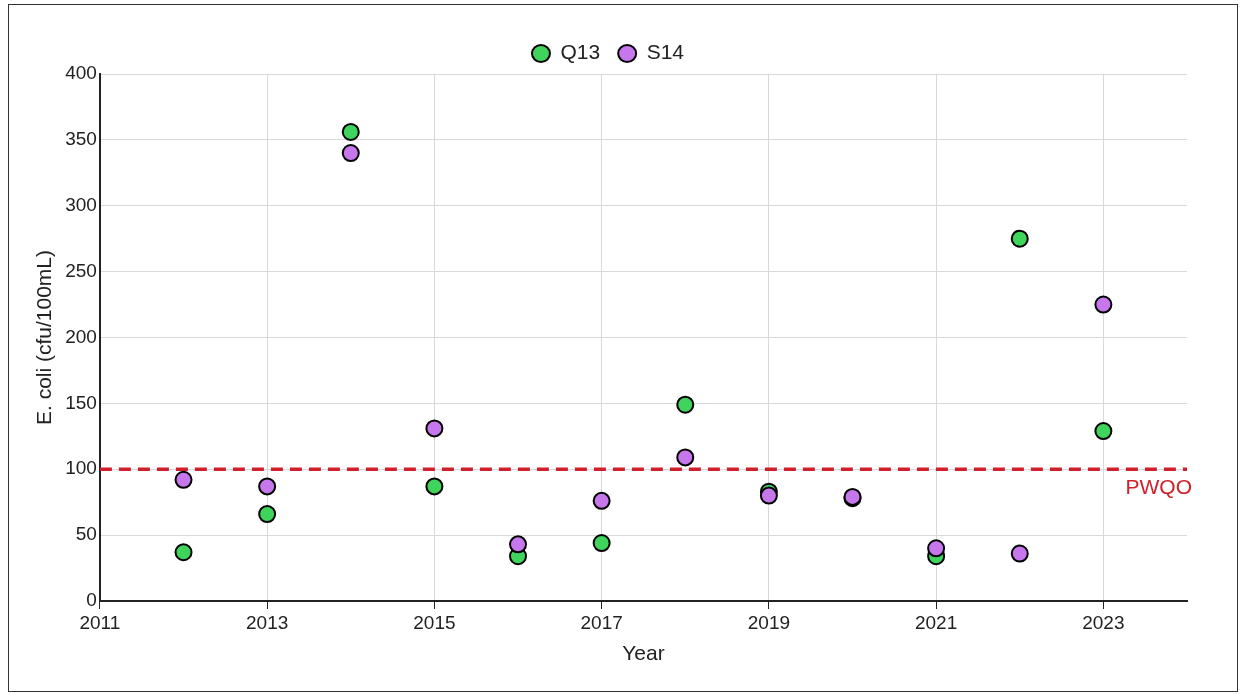 The width and height of the screenshot is (1246, 694). What do you see at coordinates (81, 204) in the screenshot?
I see `y-tick-label: 300` at bounding box center [81, 204].